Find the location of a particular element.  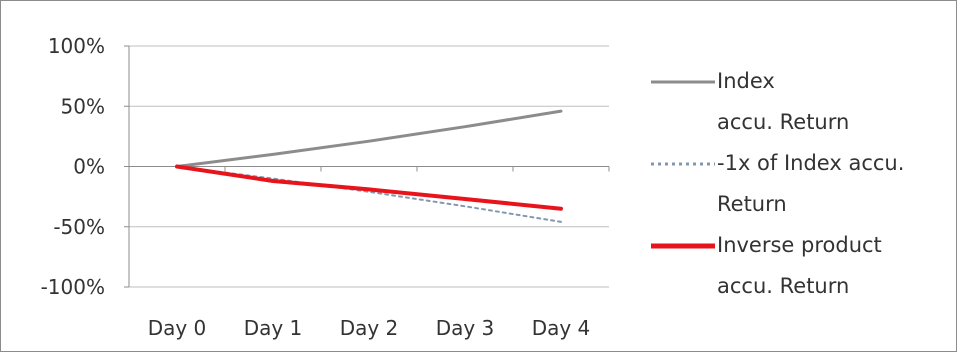

y-tick-label: -50% is located at coordinates (79, 227).